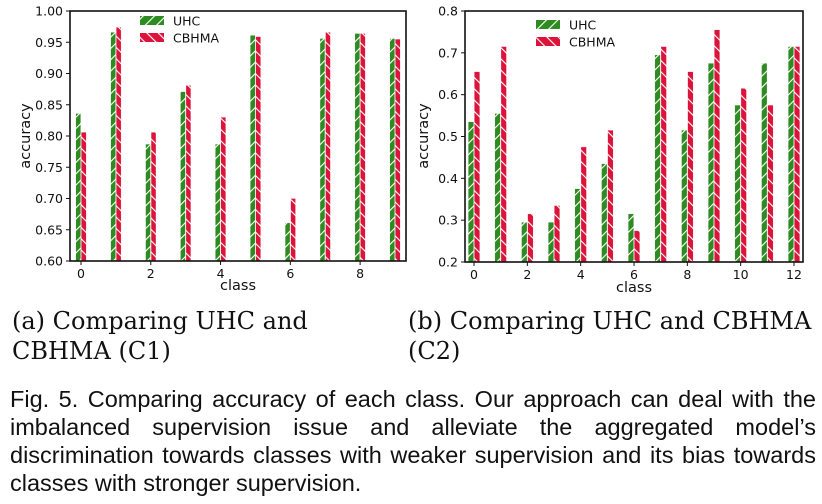 The height and width of the screenshot is (504, 822). Describe the element at coordinates (49, 104) in the screenshot. I see `y-tick-label: 0.85` at that location.